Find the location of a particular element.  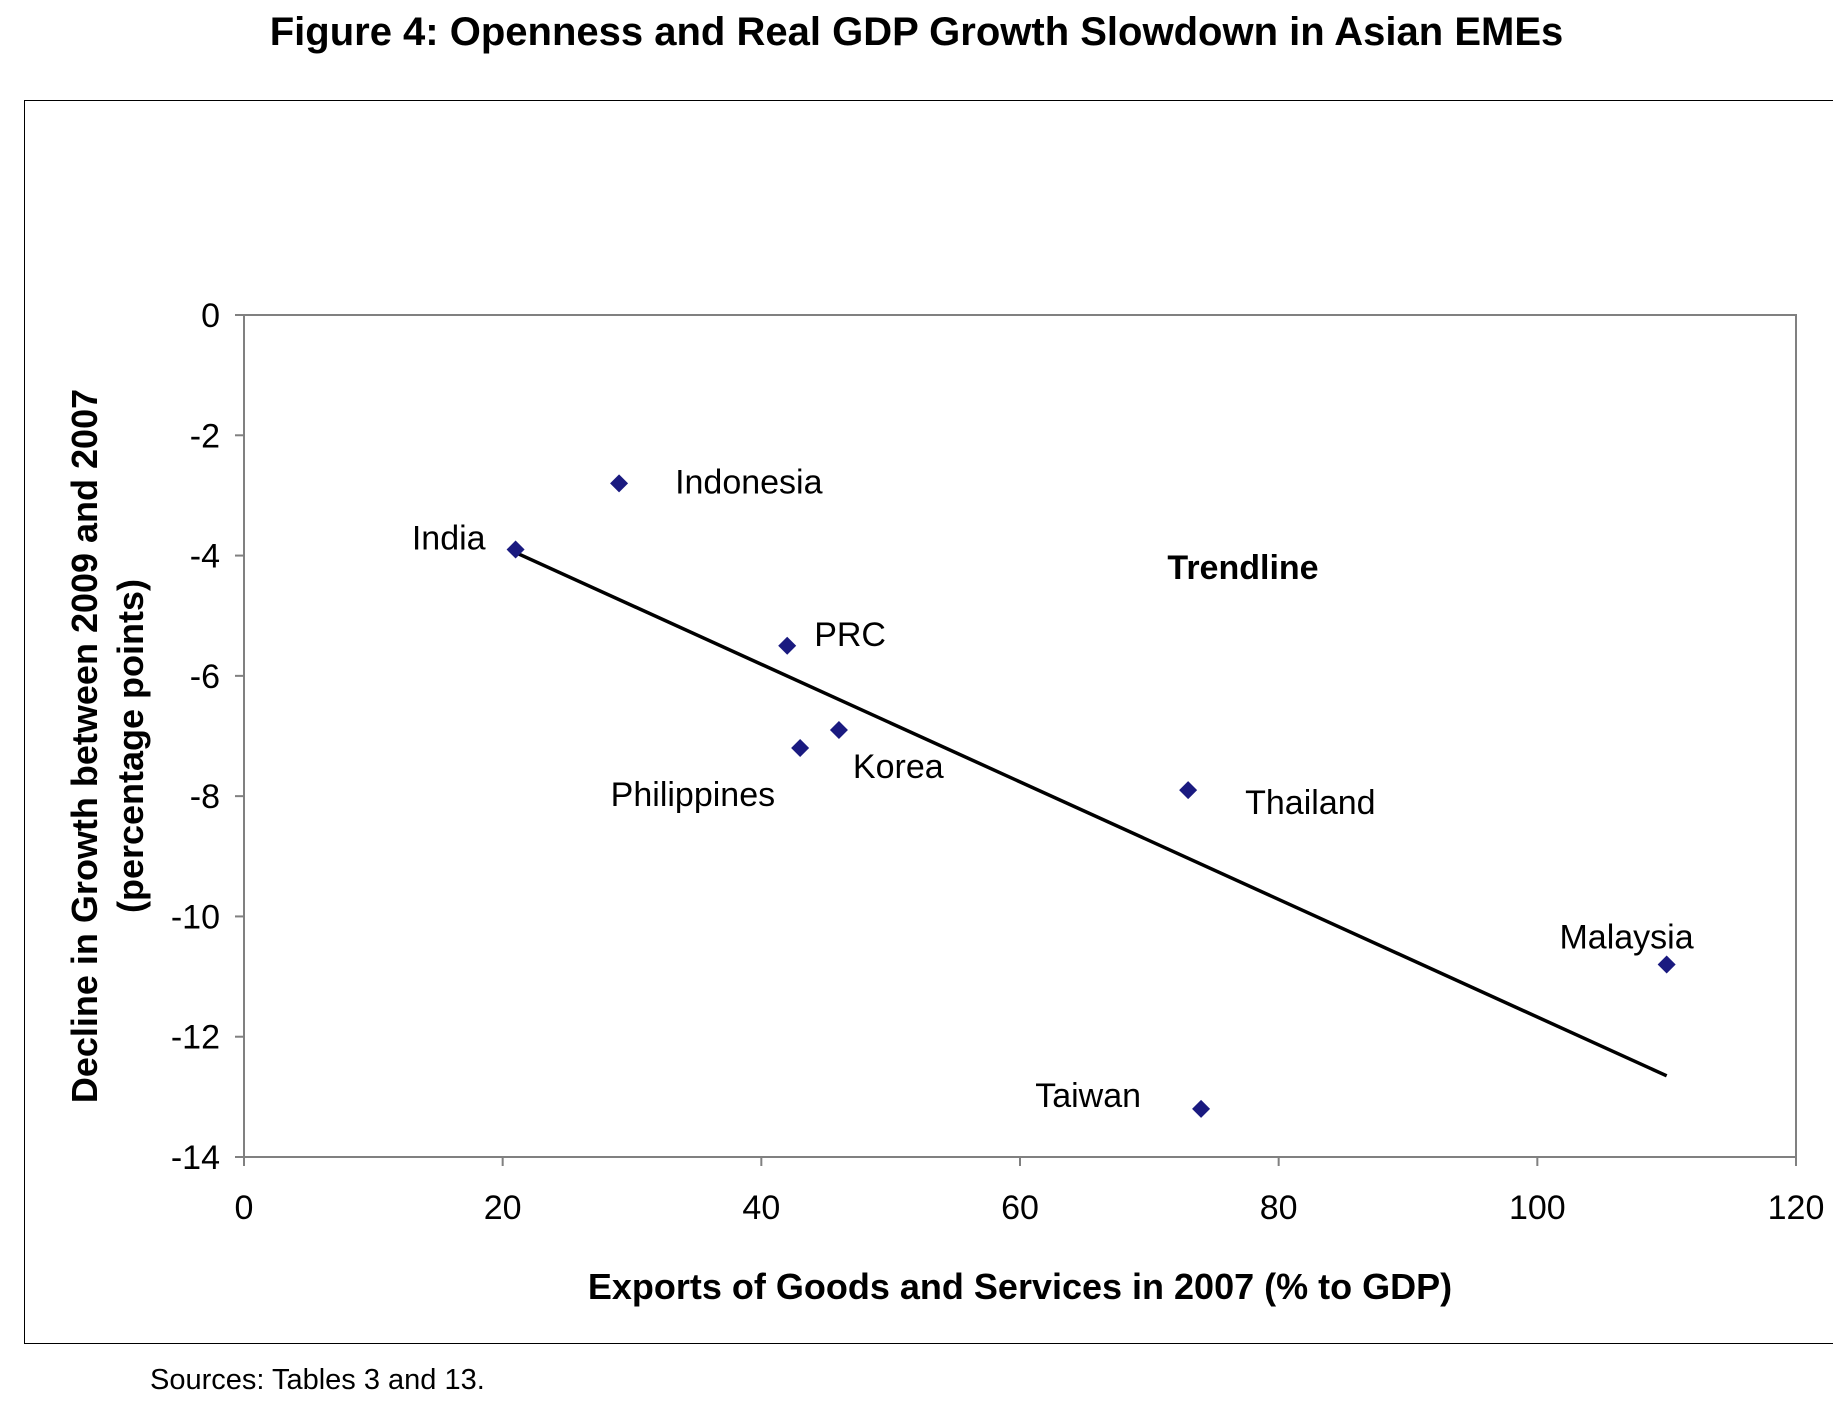

x-tick-label: 120 is located at coordinates (1796, 1208).